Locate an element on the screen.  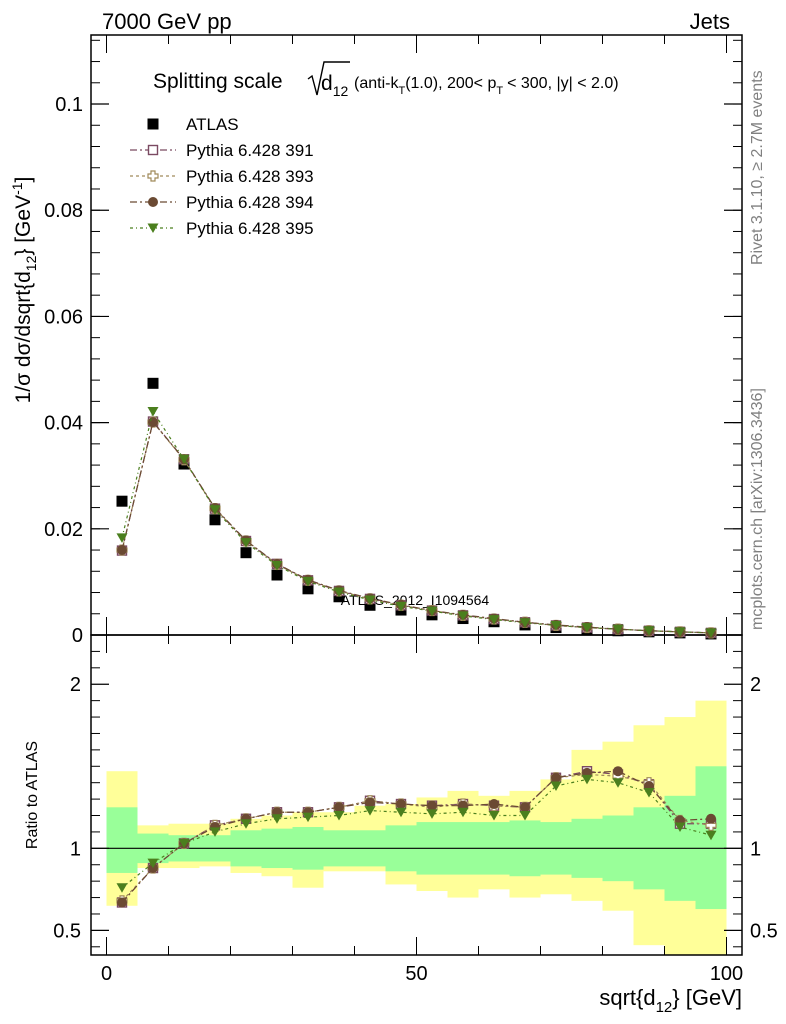
header-right: Jets is located at coordinates (710, 21).